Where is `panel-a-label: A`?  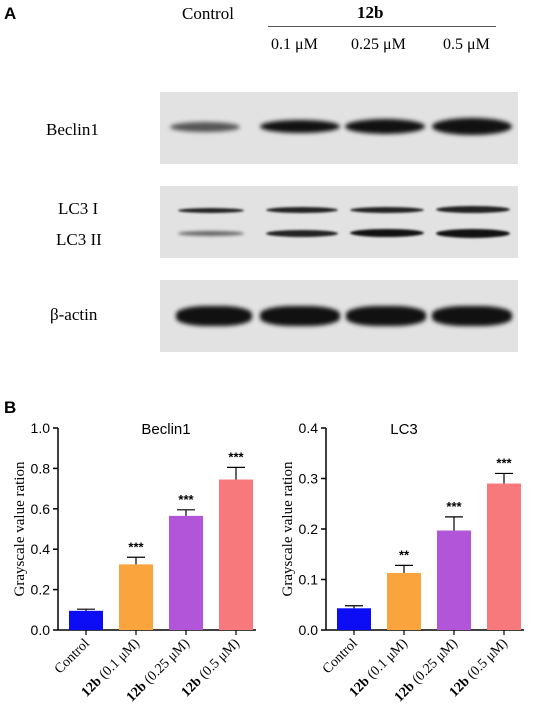 panel-a-label: A is located at coordinates (10, 13).